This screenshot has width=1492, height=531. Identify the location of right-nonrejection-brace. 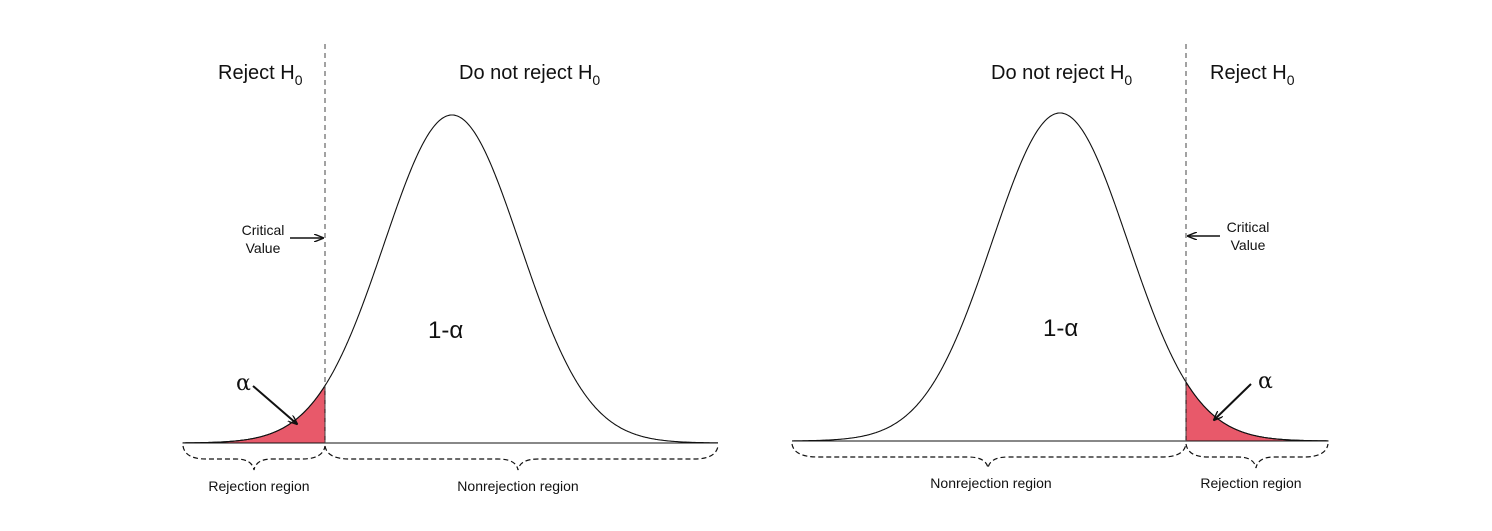
(989, 456).